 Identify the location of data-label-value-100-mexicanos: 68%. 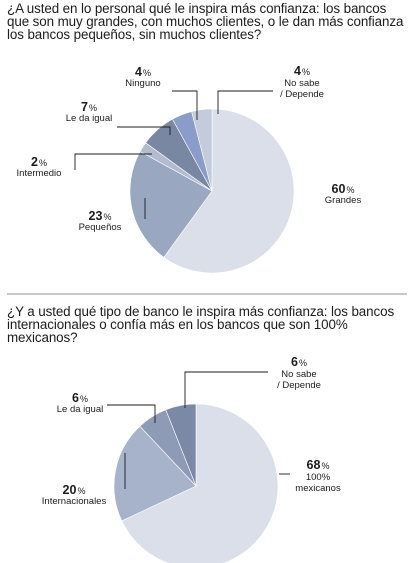
(318, 465).